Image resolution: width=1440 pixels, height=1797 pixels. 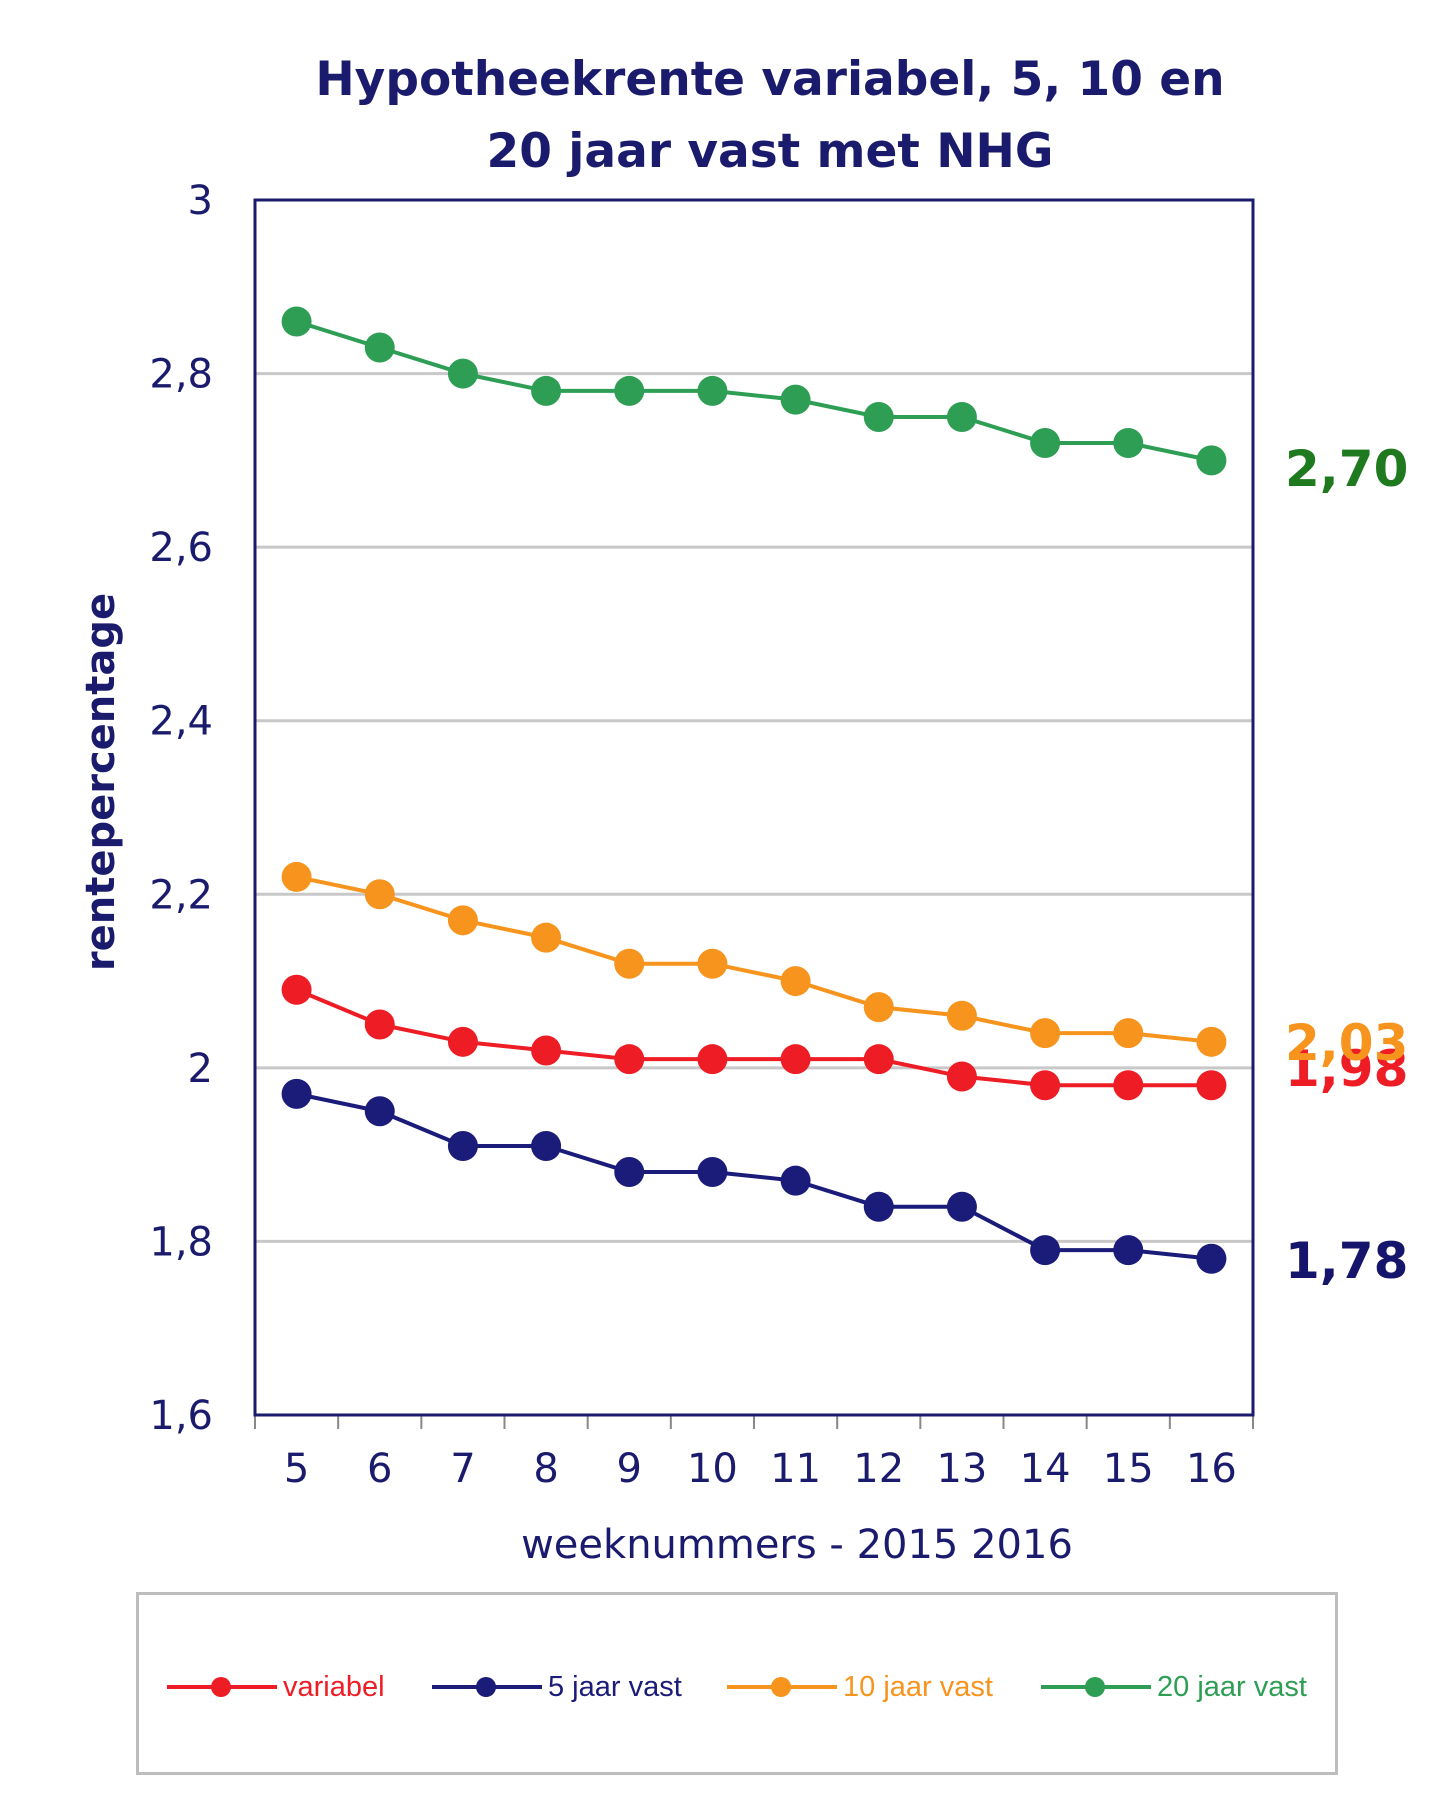 What do you see at coordinates (276, 1687) in the screenshot?
I see `legend-item-variabel: variabel` at bounding box center [276, 1687].